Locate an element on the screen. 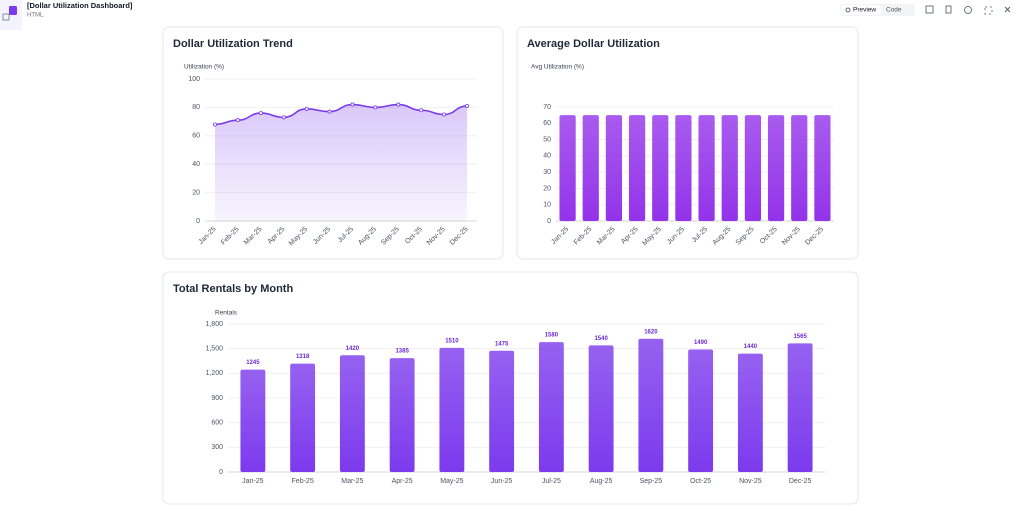 This screenshot has width=1024, height=512. data-label: 1475 is located at coordinates (502, 344).